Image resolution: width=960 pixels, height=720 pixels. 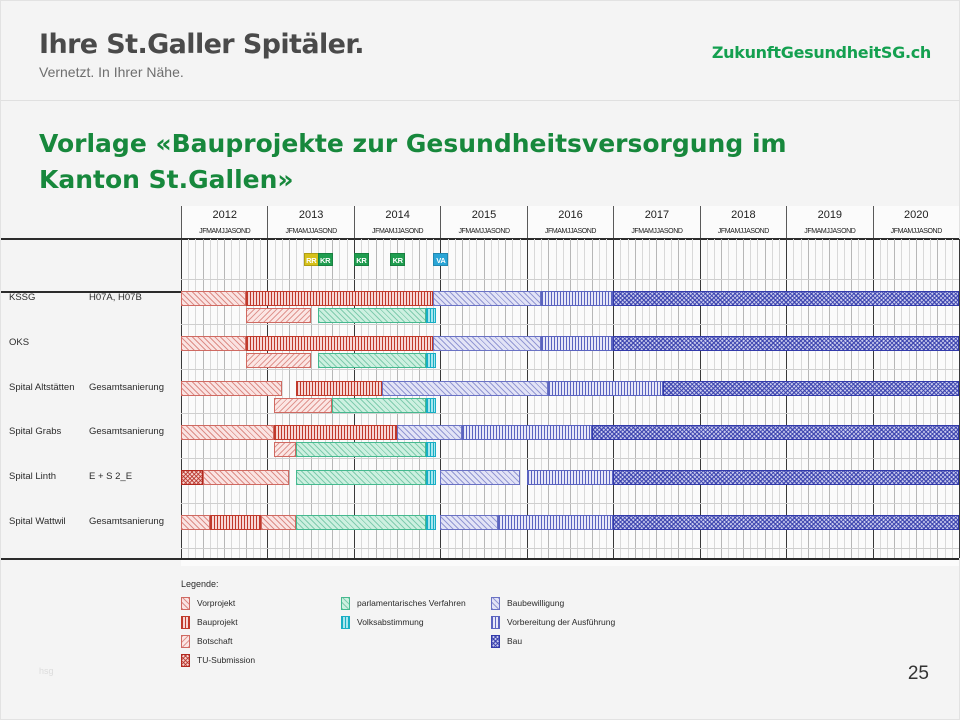 I want to click on month-labels-2020: JFMAMJJASOND, so click(x=915, y=232).